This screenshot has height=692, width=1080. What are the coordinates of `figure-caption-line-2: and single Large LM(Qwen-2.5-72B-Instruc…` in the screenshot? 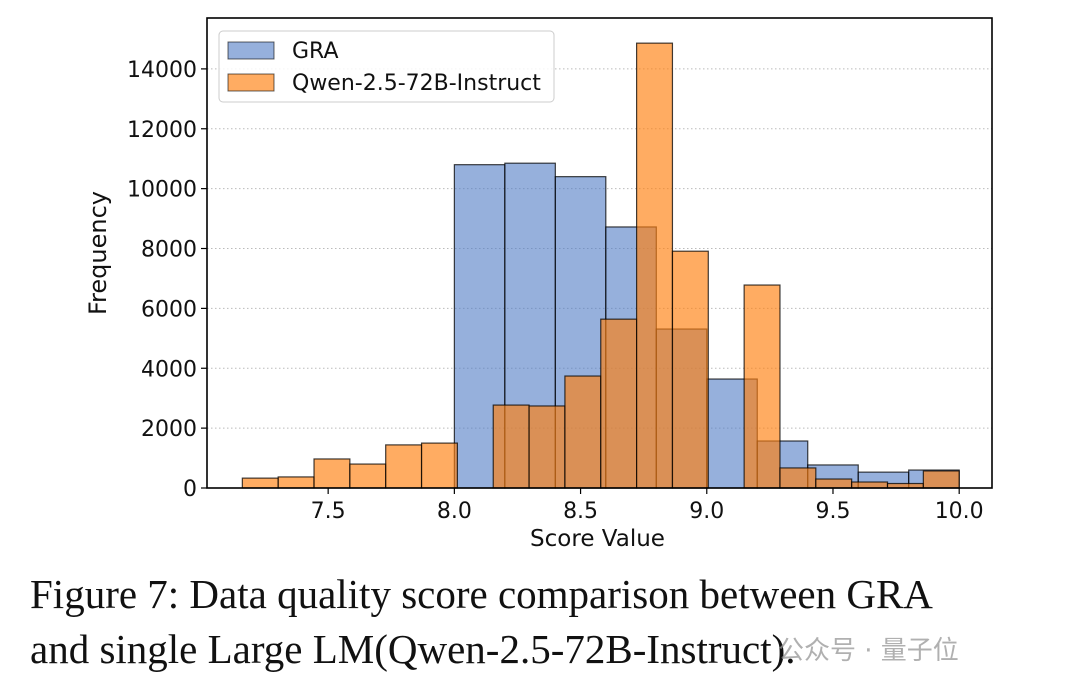 It's located at (413, 649).